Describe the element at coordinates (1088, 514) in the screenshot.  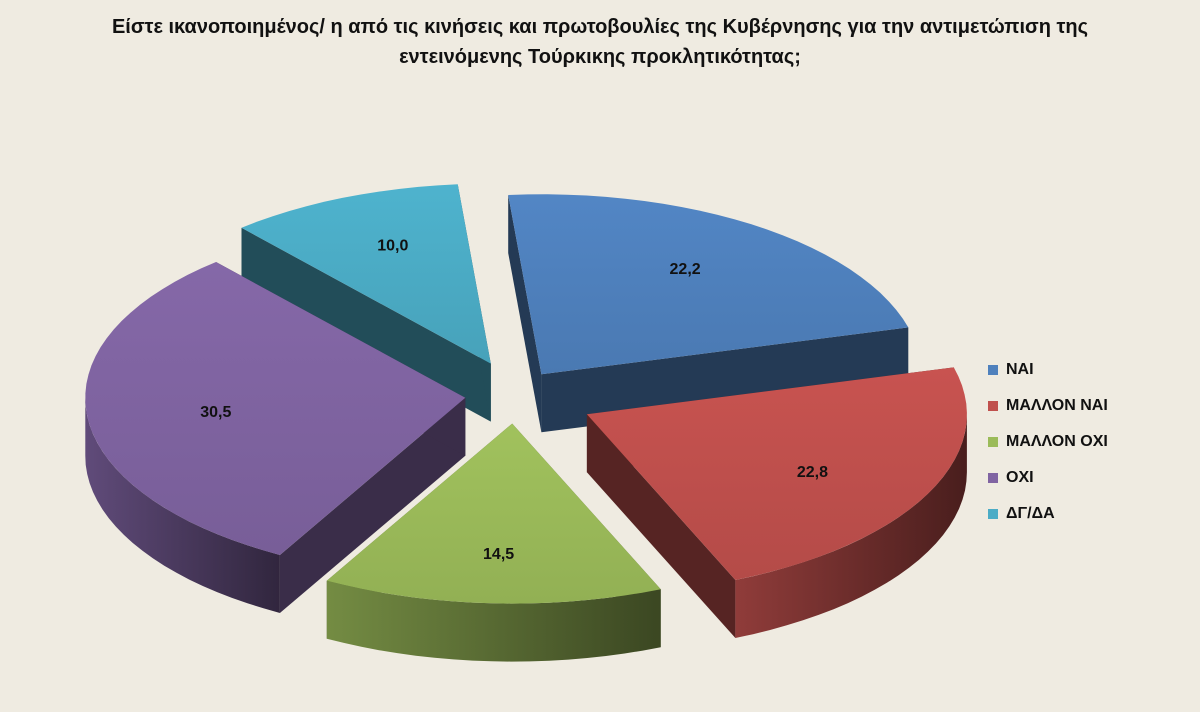
I see `legend-item: ΔΓ/ΔΑ` at that location.